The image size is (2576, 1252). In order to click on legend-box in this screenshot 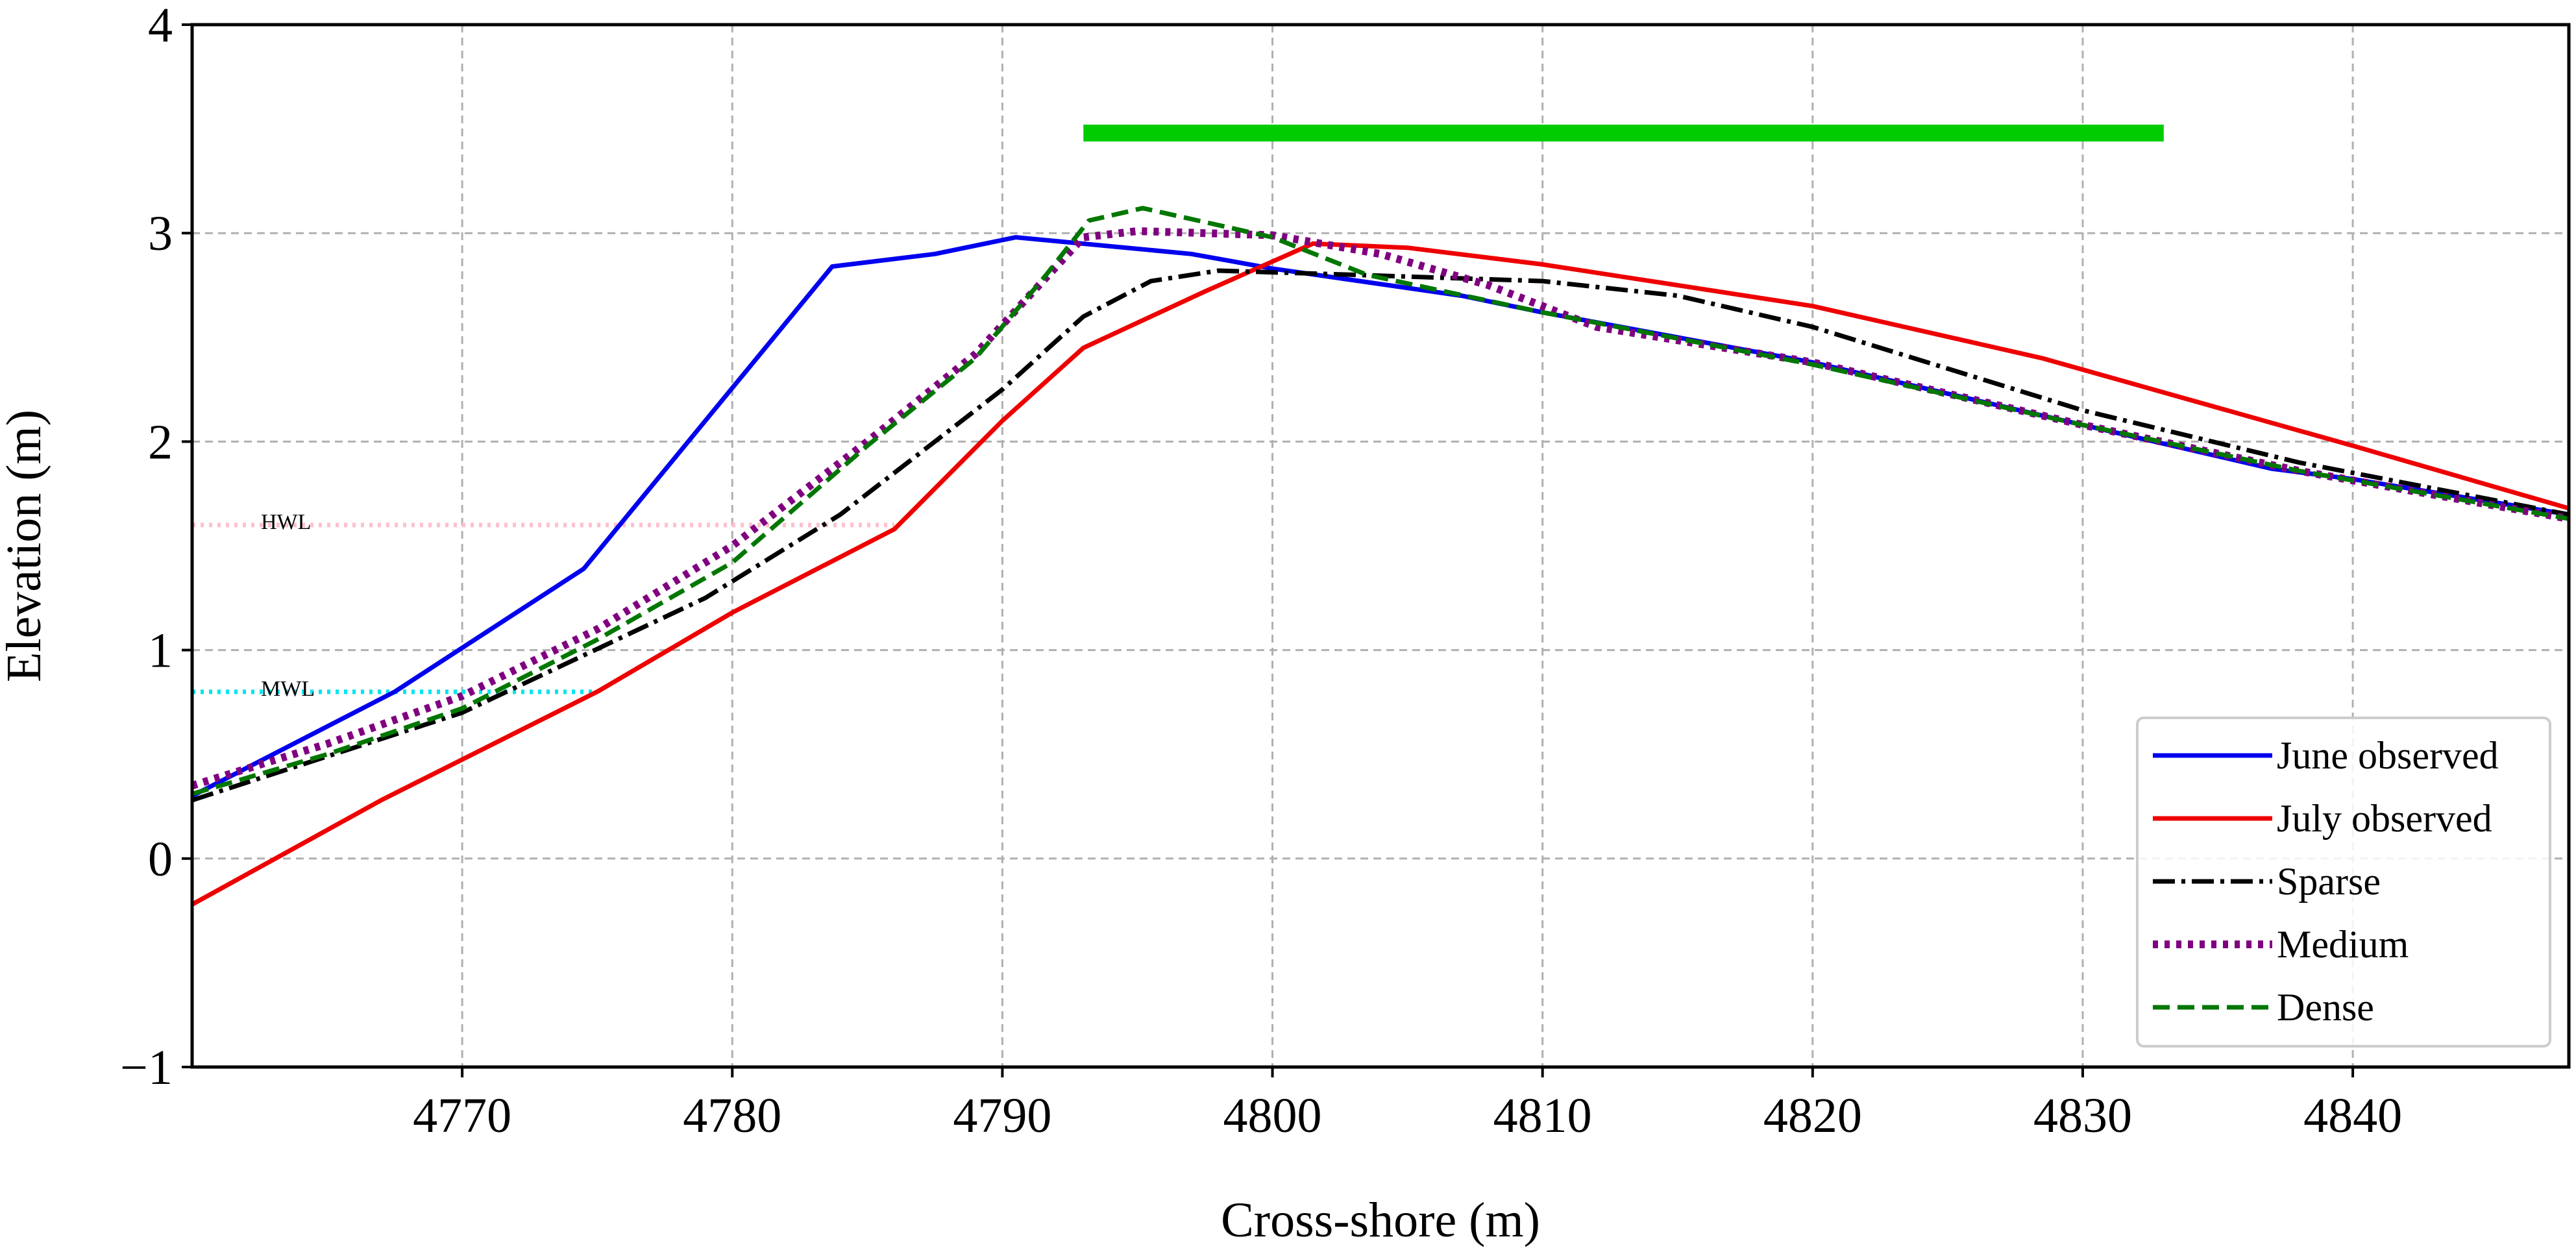, I will do `click(2343, 882)`.